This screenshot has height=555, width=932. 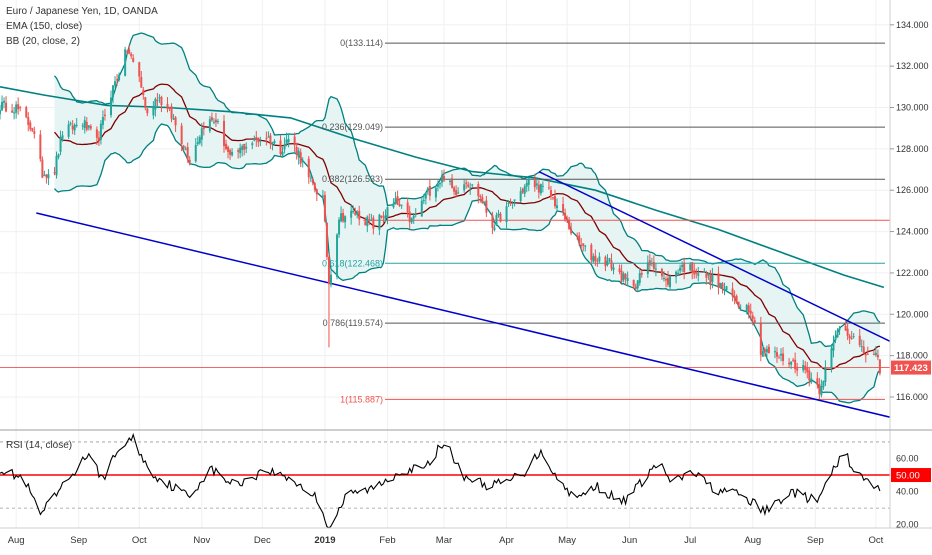 I want to click on fib-level-label: 0.236(129.049), so click(x=352, y=127).